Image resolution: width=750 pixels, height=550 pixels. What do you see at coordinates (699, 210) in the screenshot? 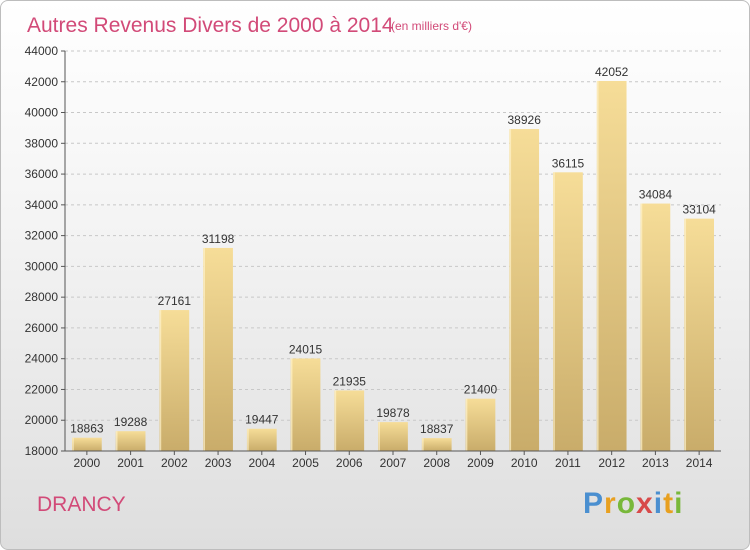
I see `data-label-2014: 33104` at bounding box center [699, 210].